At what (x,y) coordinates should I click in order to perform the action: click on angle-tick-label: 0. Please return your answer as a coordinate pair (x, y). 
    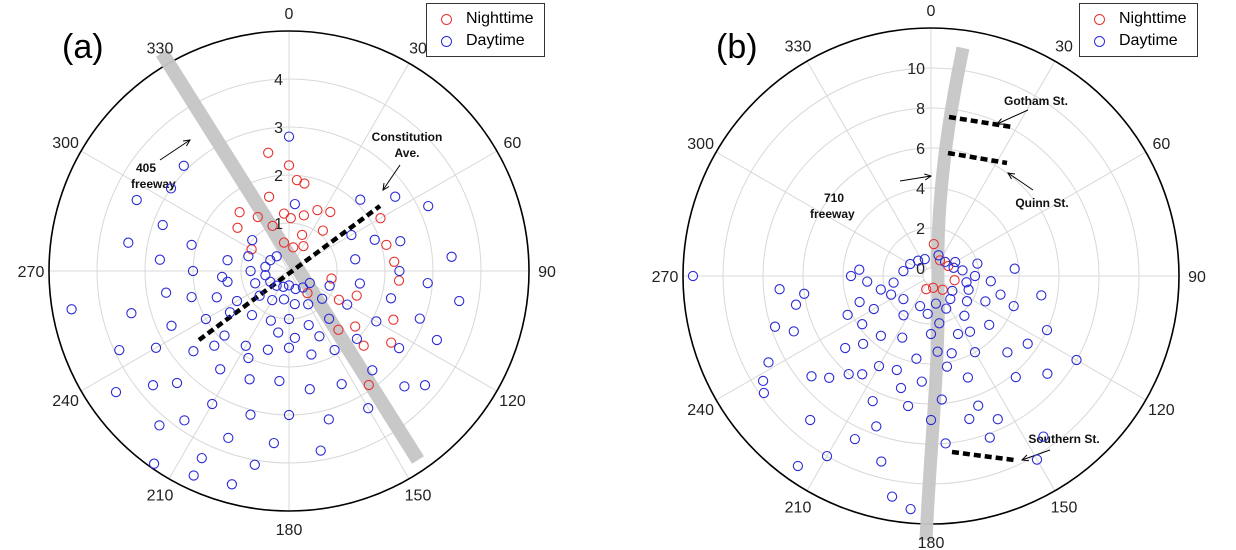
    Looking at the image, I should click on (289, 14).